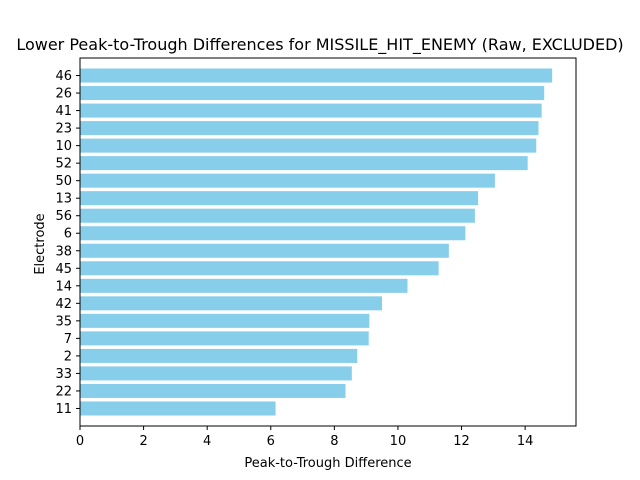  I want to click on x-tick-label: 0, so click(80, 441).